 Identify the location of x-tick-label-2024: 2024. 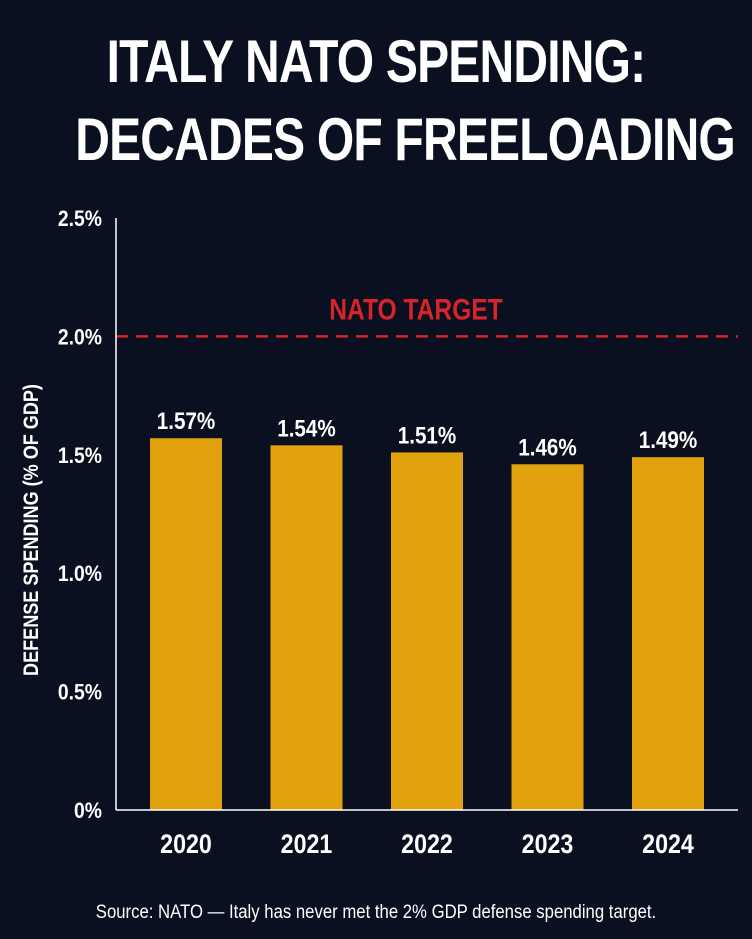
(668, 844).